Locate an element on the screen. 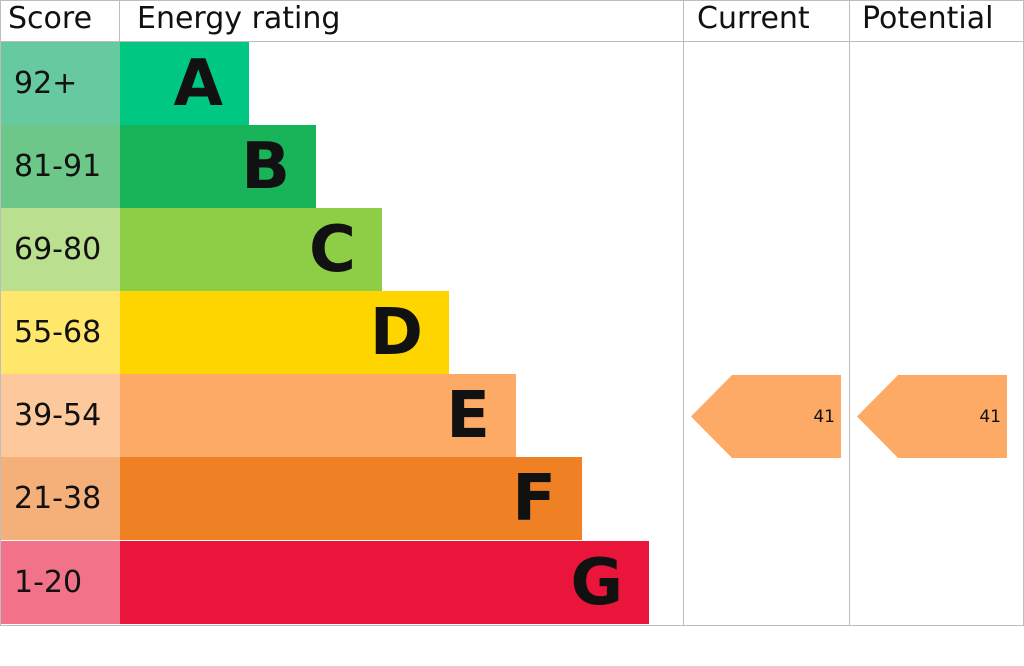  score-range-d: 55-68 is located at coordinates (60, 332).